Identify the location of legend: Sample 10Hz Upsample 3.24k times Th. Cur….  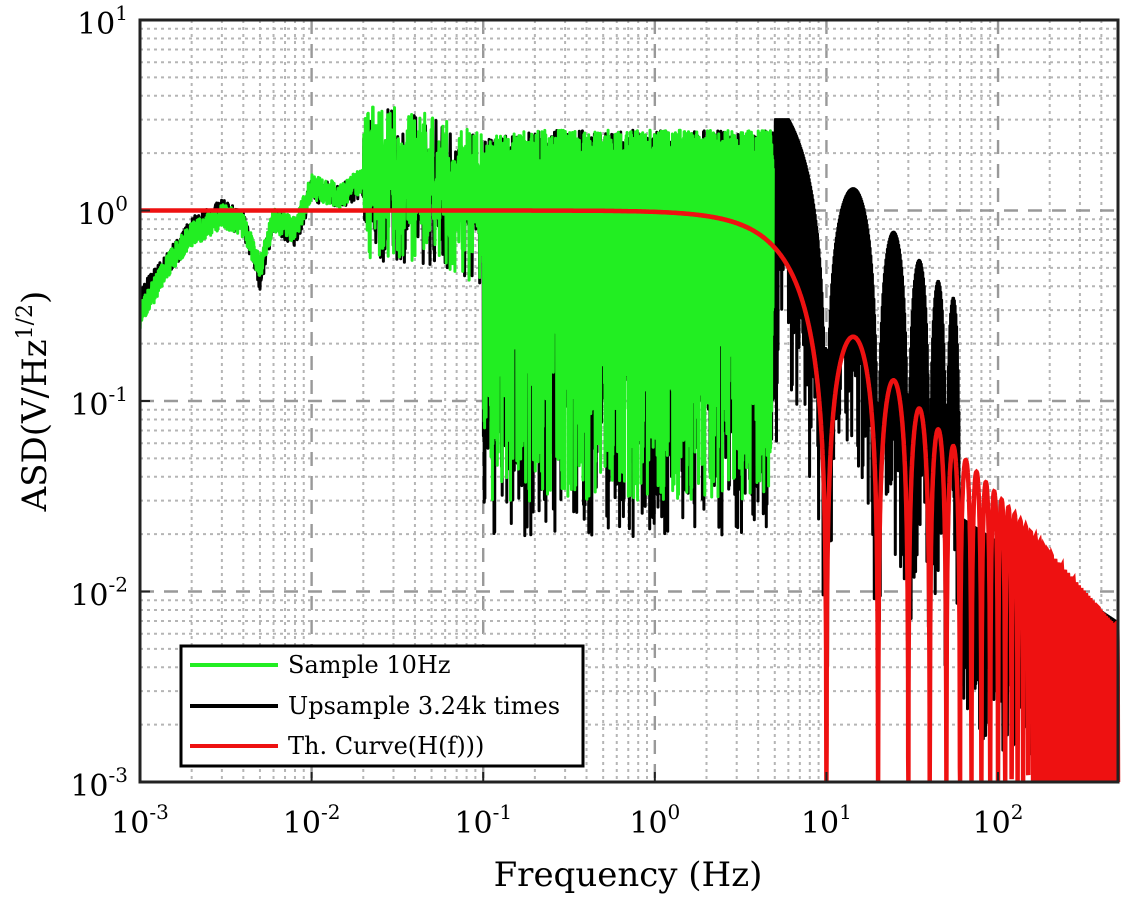
(382, 706).